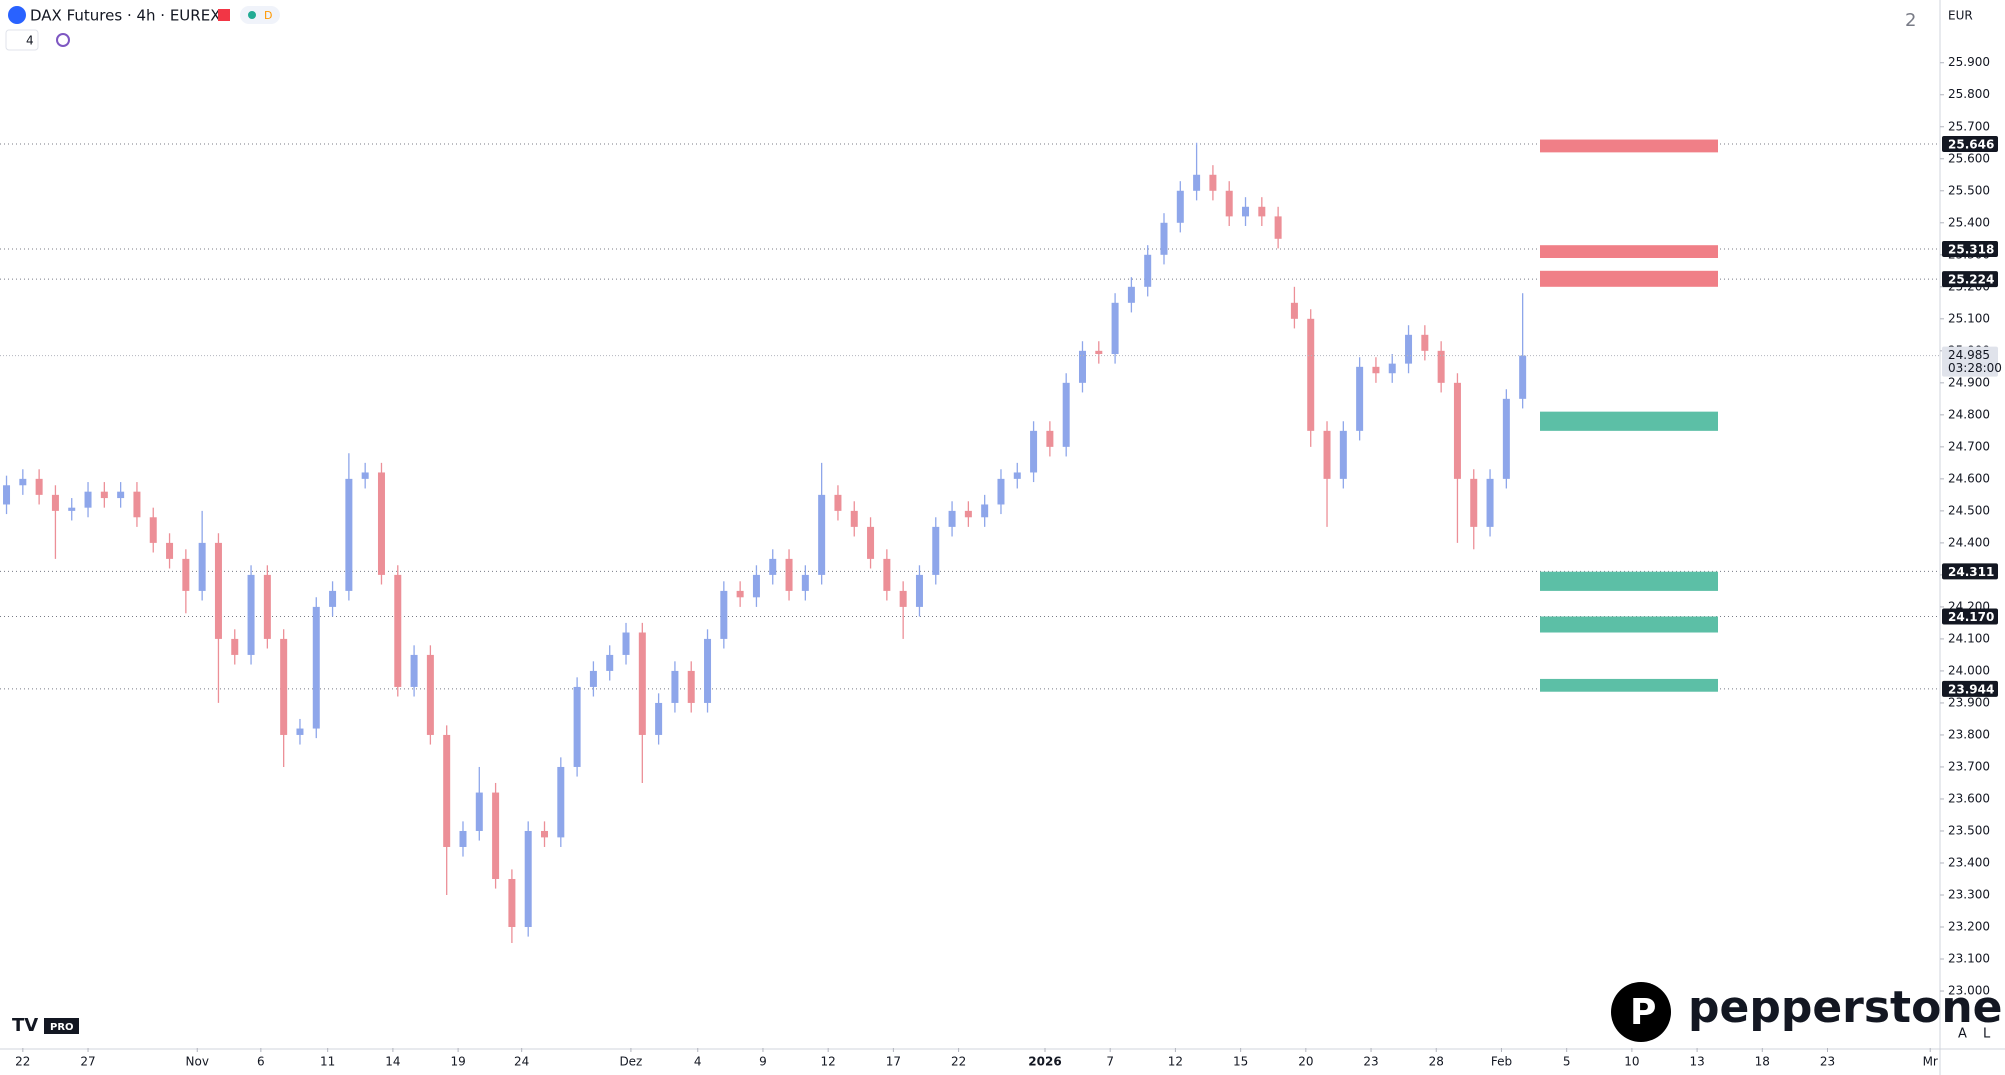 Image resolution: width=2005 pixels, height=1075 pixels. What do you see at coordinates (1969, 670) in the screenshot?
I see `y-tick-label: 24.000` at bounding box center [1969, 670].